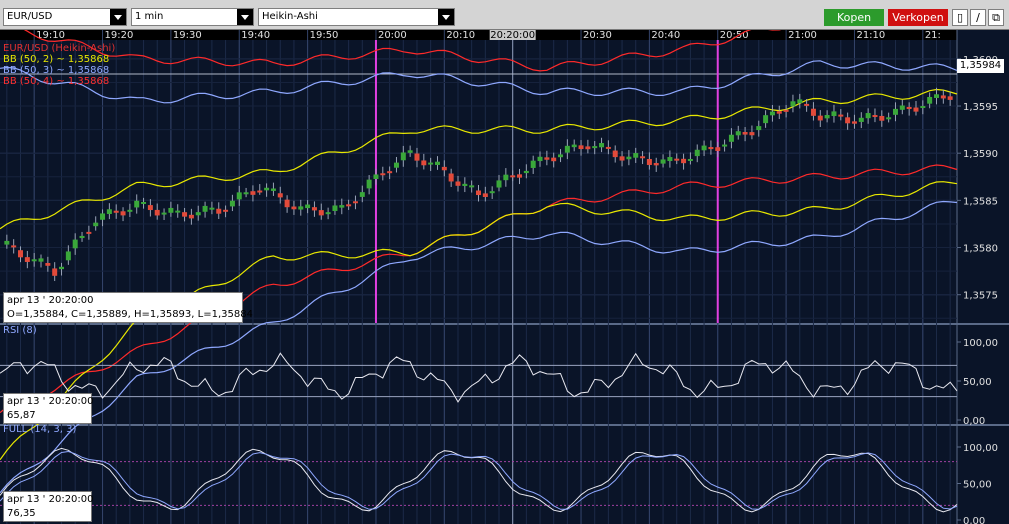  Describe the element at coordinates (980, 296) in the screenshot. I see `price-tick-label: 1,3575` at that location.